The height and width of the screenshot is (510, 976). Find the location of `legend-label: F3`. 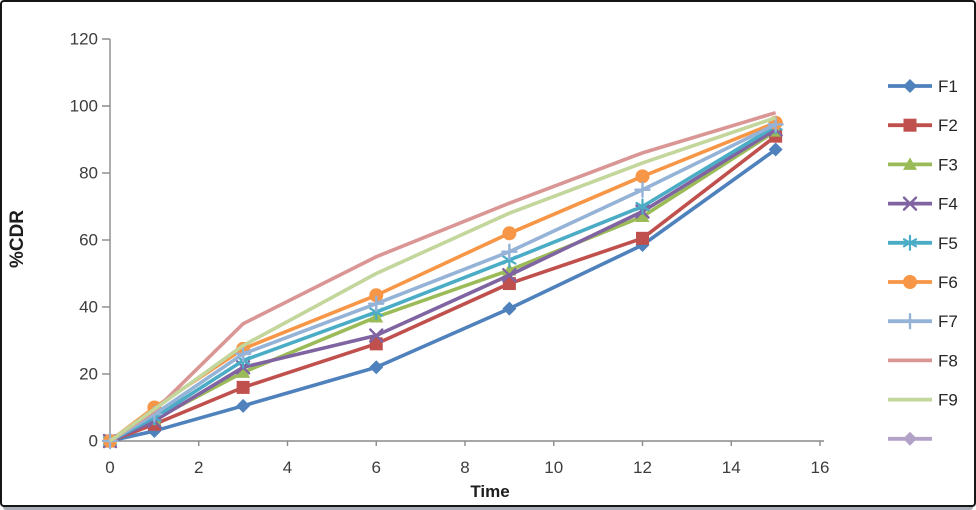

legend-label: F3 is located at coordinates (948, 164).